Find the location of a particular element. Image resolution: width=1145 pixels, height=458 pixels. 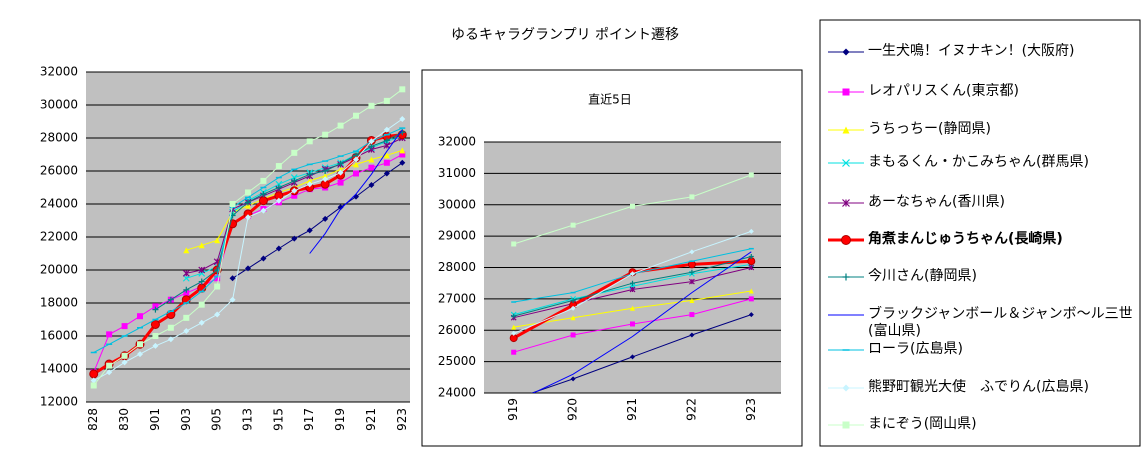

legend-label-box: 今川さん(静岡県) is located at coordinates (922, 276).